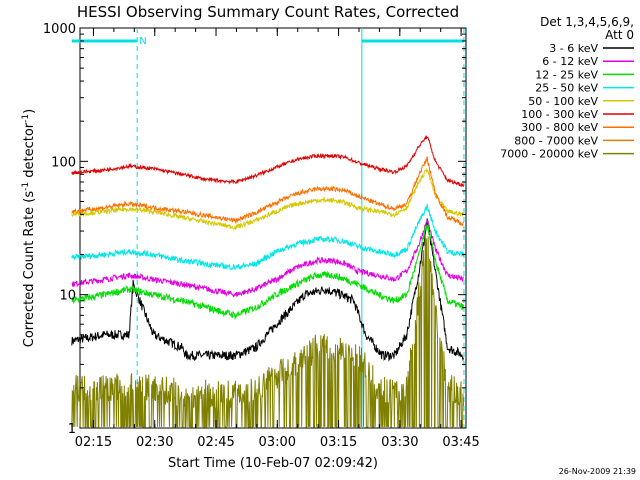  Describe the element at coordinates (93, 442) in the screenshot. I see `x-tick-label: 02:15` at that location.